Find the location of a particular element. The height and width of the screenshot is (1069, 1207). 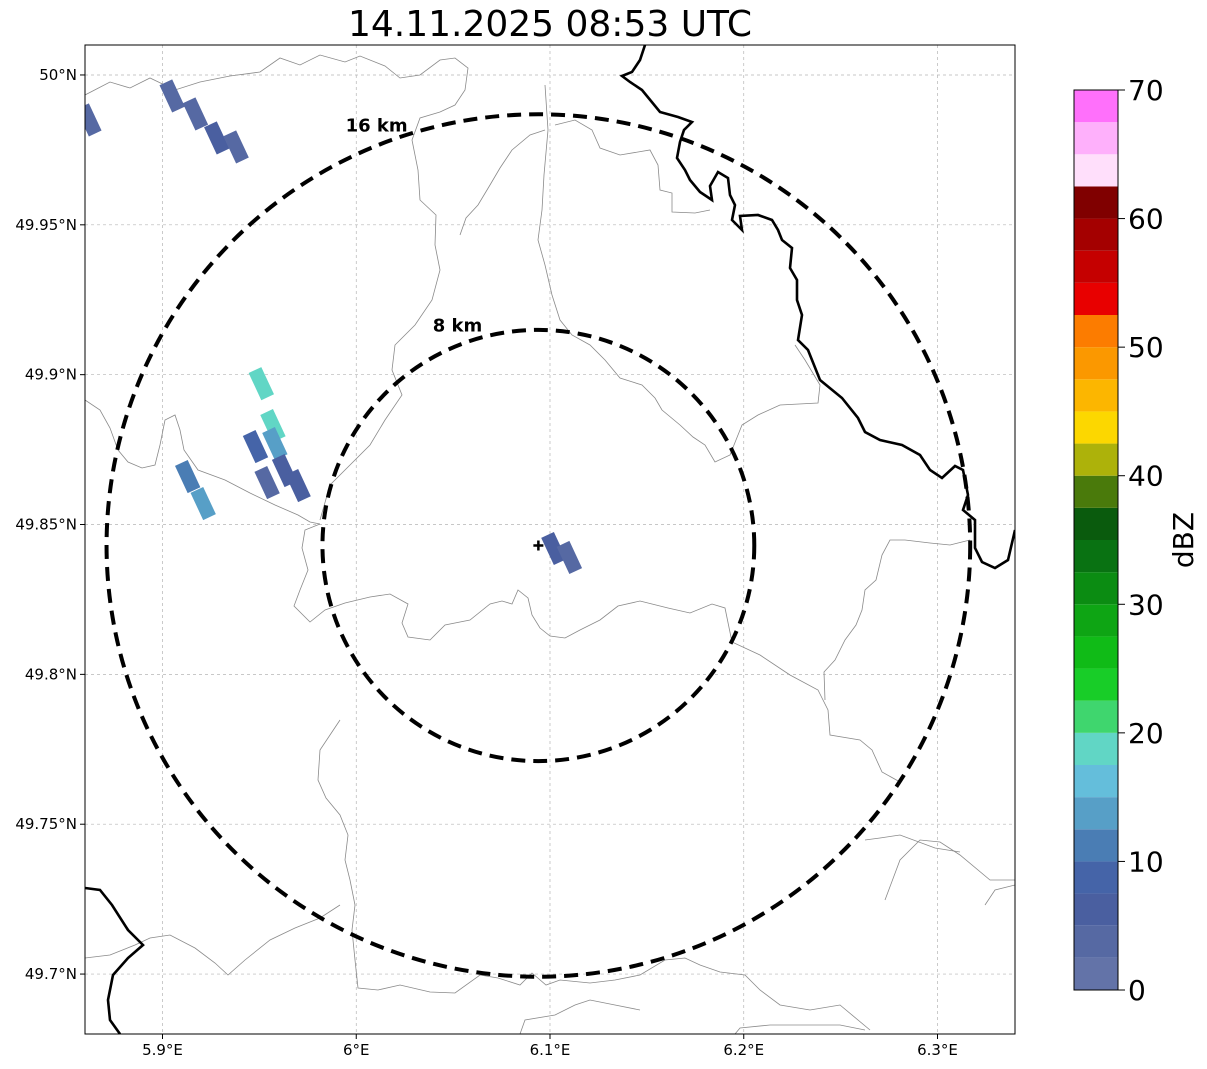

radar-site-marker is located at coordinates (538, 545).